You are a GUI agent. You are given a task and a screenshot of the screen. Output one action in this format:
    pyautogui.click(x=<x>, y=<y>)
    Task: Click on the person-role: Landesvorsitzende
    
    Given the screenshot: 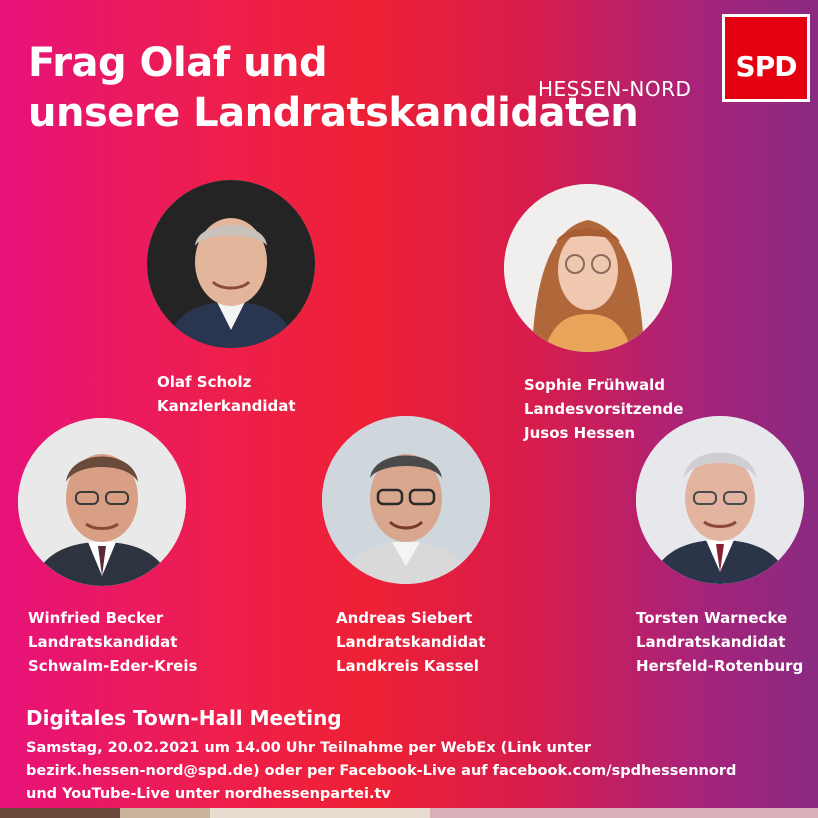 What is the action you would take?
    pyautogui.click(x=604, y=409)
    